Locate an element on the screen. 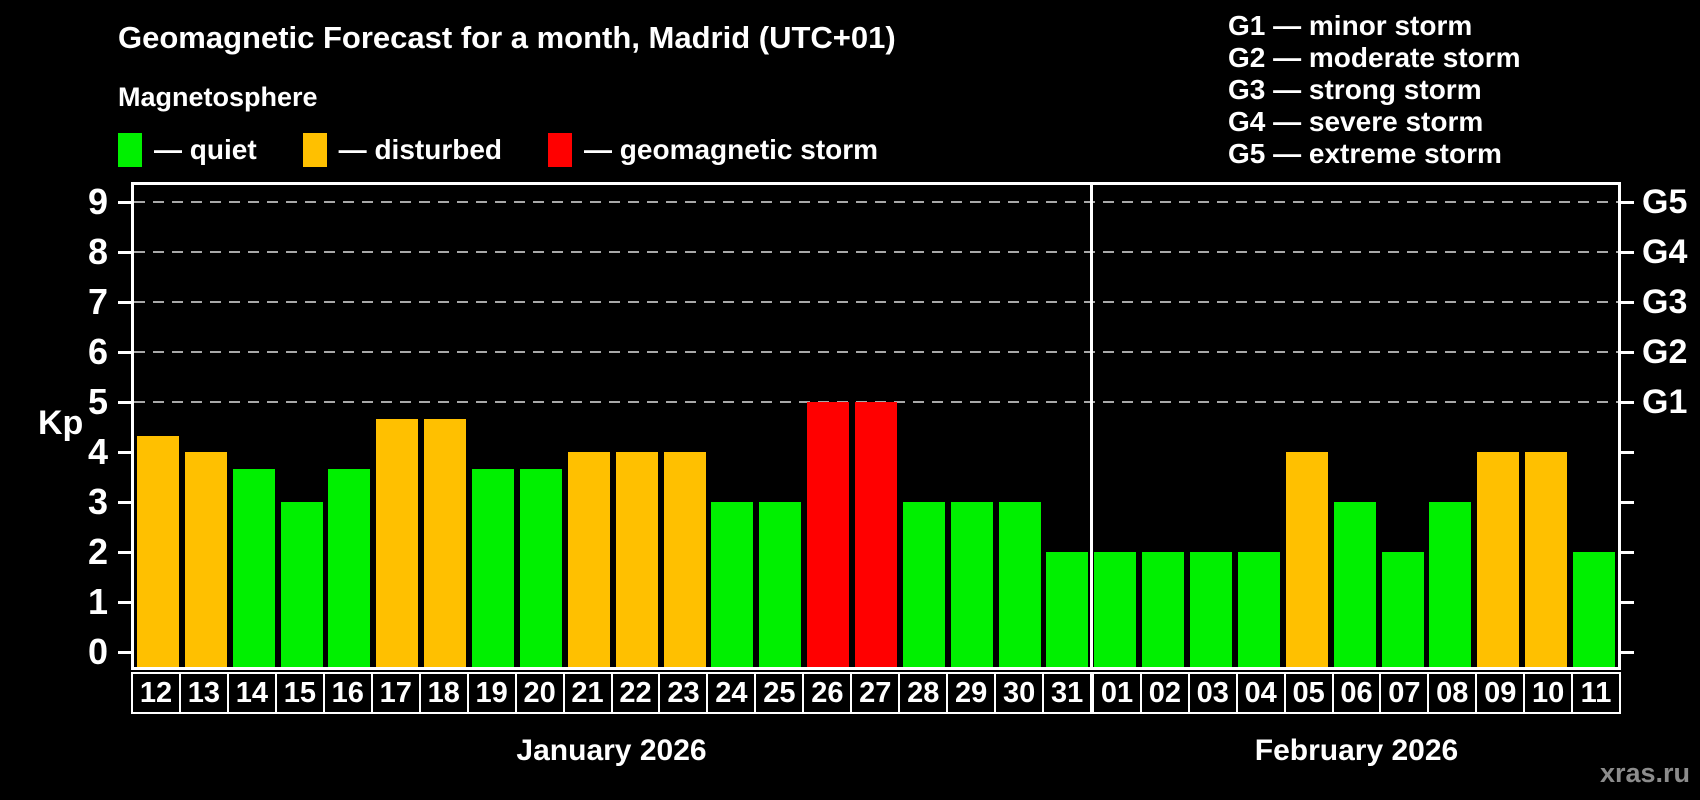 The width and height of the screenshot is (1700, 800). day-label-jan-31: 31 is located at coordinates (1067, 693).